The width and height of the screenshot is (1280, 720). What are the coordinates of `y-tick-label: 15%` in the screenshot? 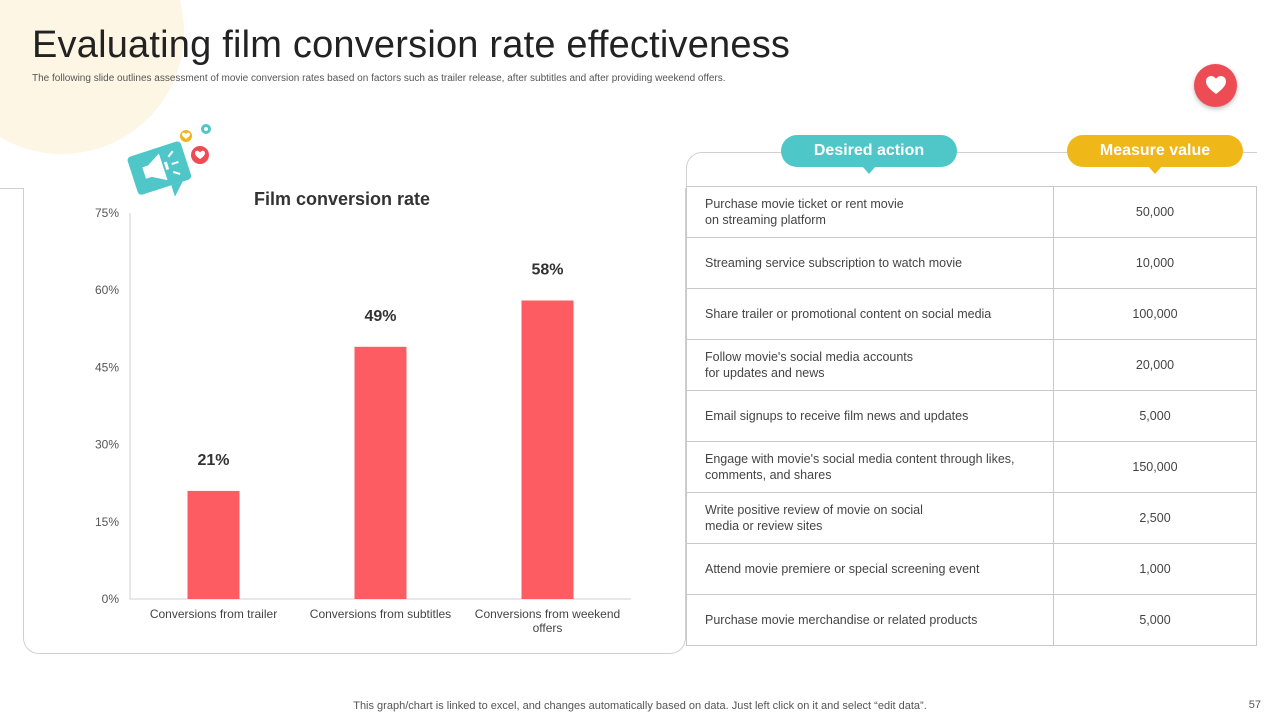 It's located at (107, 522).